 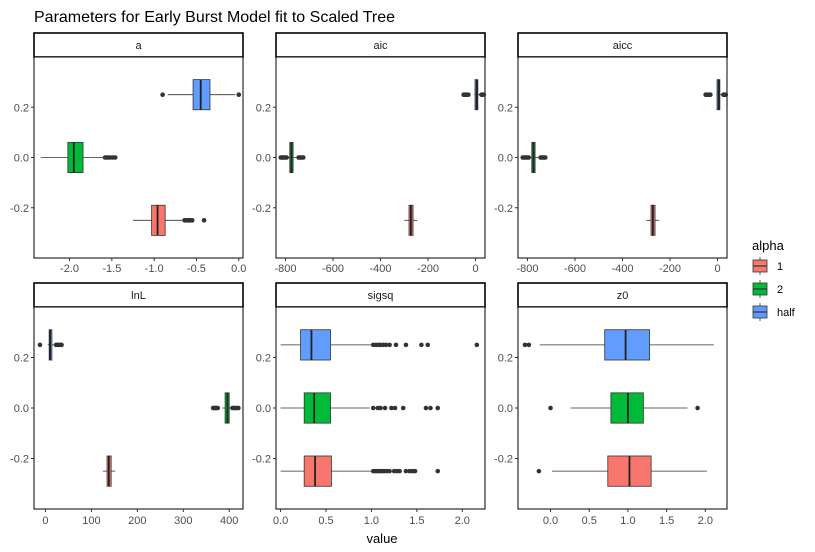 What do you see at coordinates (589, 521) in the screenshot?
I see `x-tick-label: 0.5` at bounding box center [589, 521].